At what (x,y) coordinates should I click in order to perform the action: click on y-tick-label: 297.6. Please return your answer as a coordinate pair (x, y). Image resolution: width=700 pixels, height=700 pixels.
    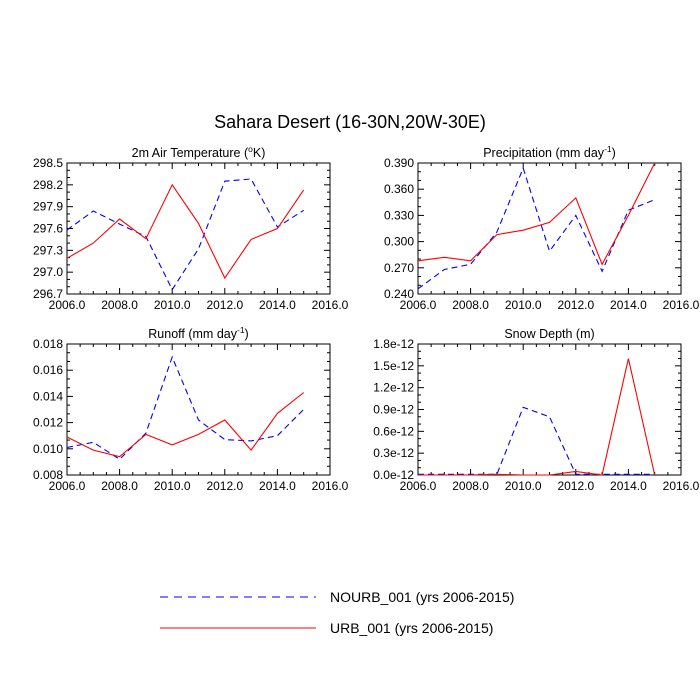
    Looking at the image, I should click on (48, 229).